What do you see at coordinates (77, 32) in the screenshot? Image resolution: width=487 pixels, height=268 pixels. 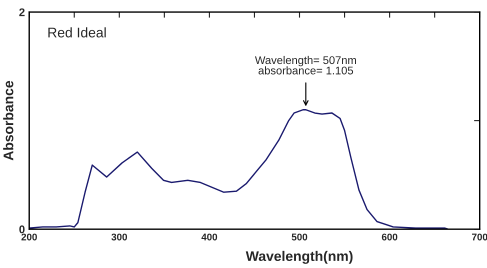 I see `text: Red Ideal` at bounding box center [77, 32].